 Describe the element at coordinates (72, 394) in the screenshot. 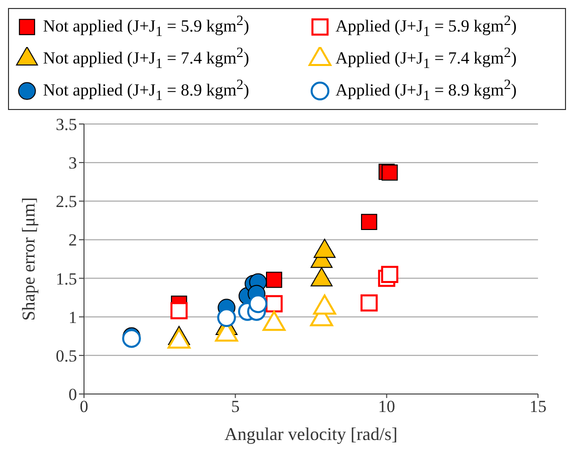

I see `y-tick-label: 0` at that location.